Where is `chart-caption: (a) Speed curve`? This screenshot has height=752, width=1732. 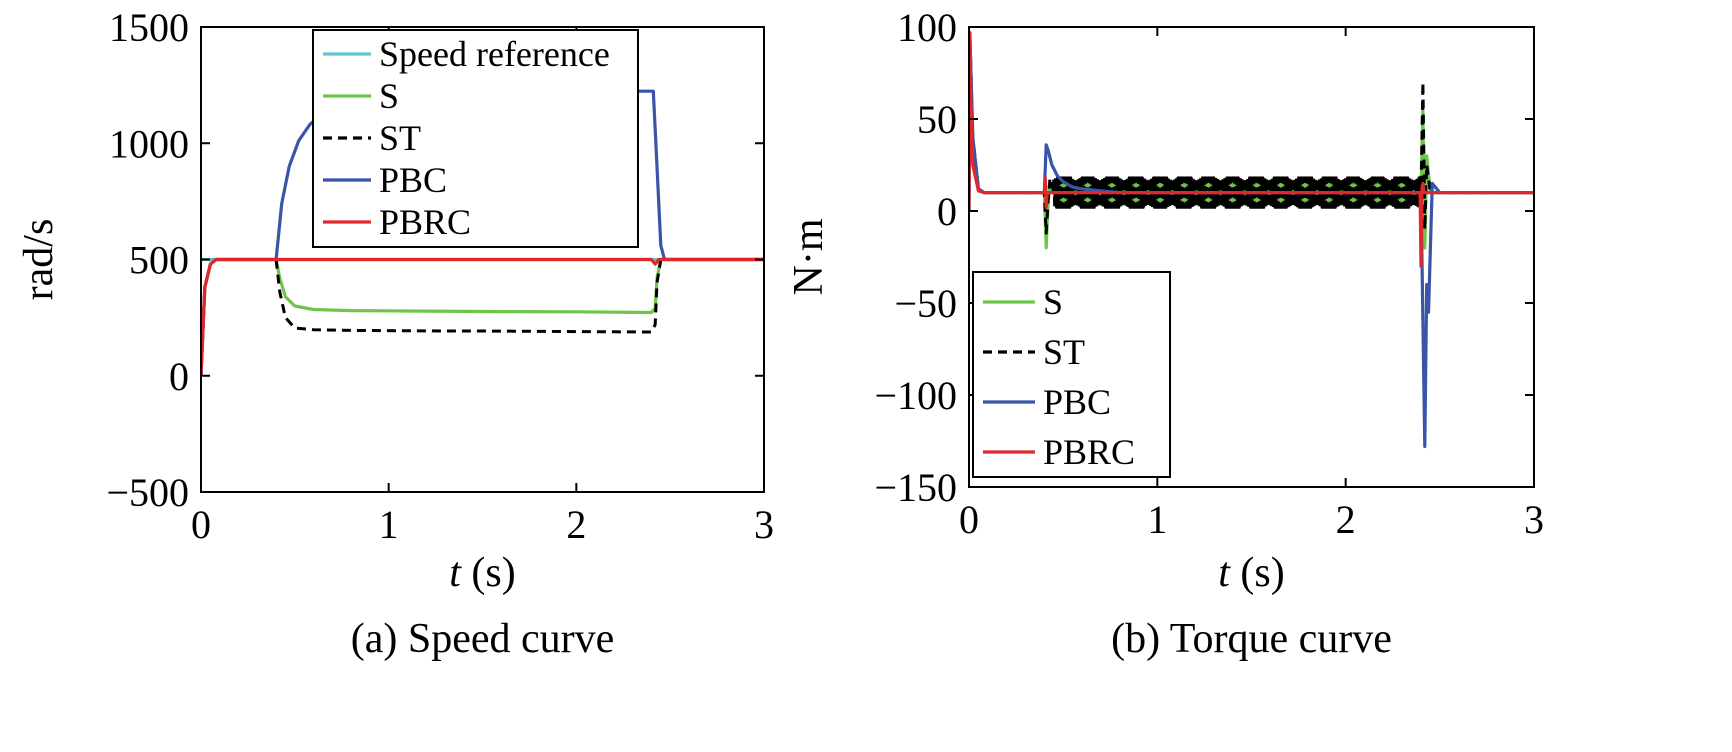 chart-caption: (a) Speed curve is located at coordinates (483, 639).